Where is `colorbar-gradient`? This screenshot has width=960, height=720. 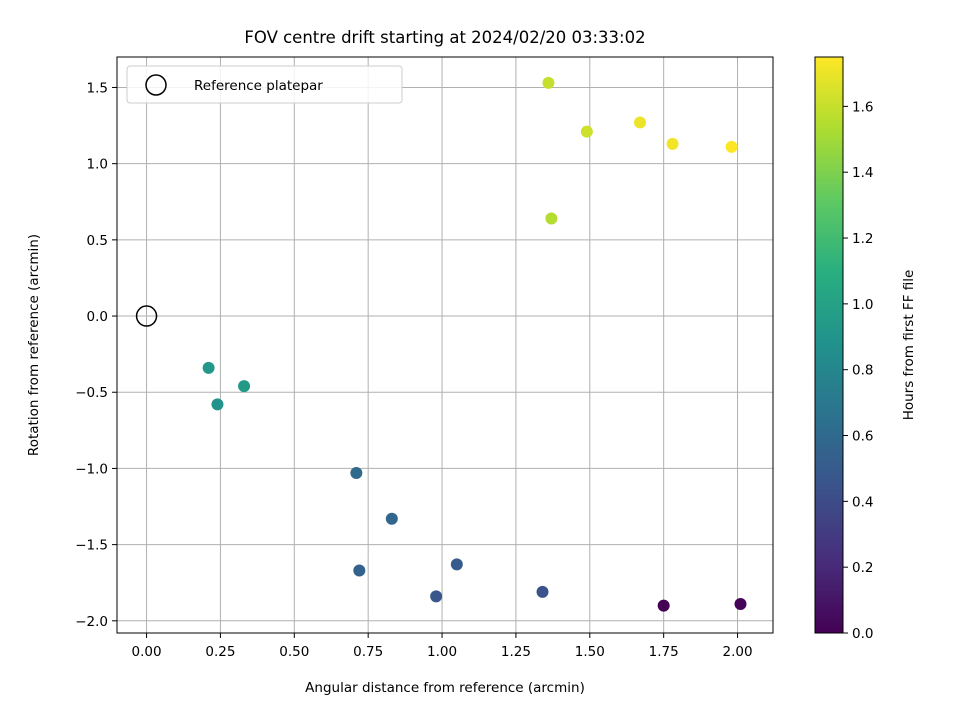 colorbar-gradient is located at coordinates (829, 345).